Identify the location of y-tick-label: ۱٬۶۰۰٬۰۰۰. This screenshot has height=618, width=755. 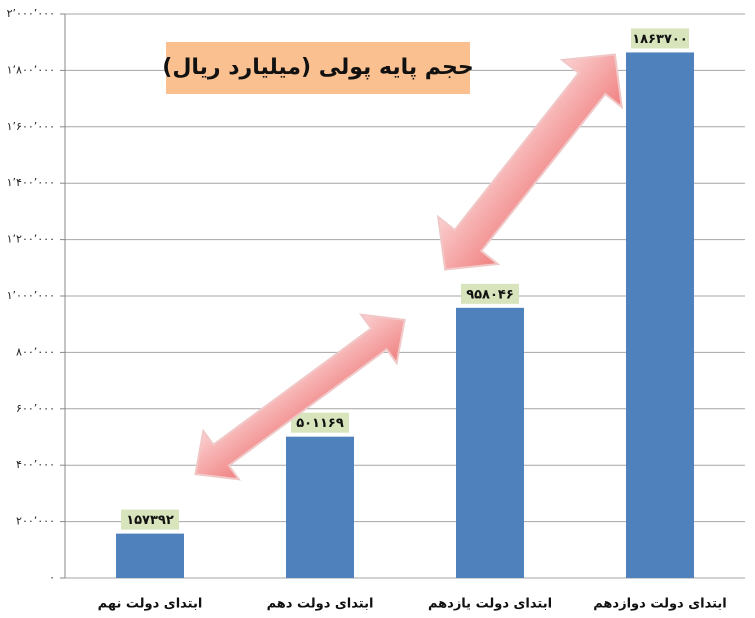
(31, 126).